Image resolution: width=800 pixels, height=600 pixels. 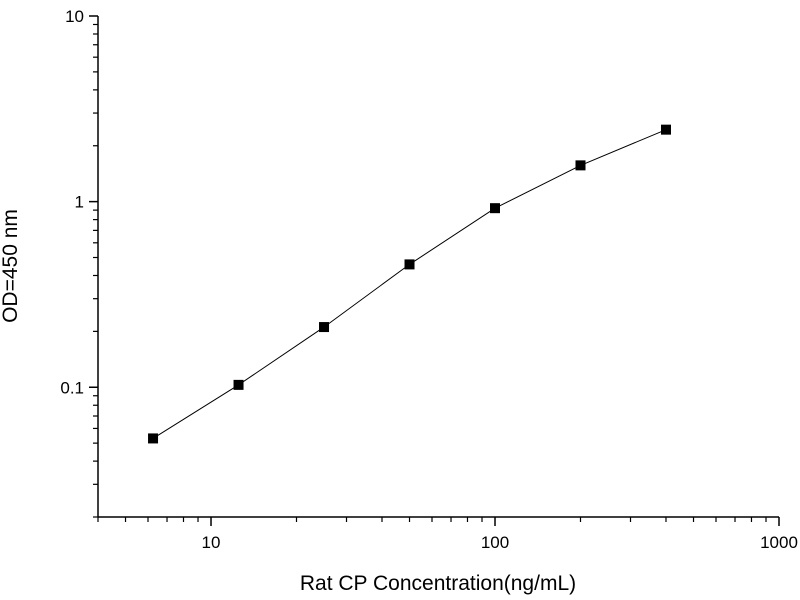 I want to click on x-axis-title: Rat CP Concentration(ng/mL), so click(x=438, y=583).